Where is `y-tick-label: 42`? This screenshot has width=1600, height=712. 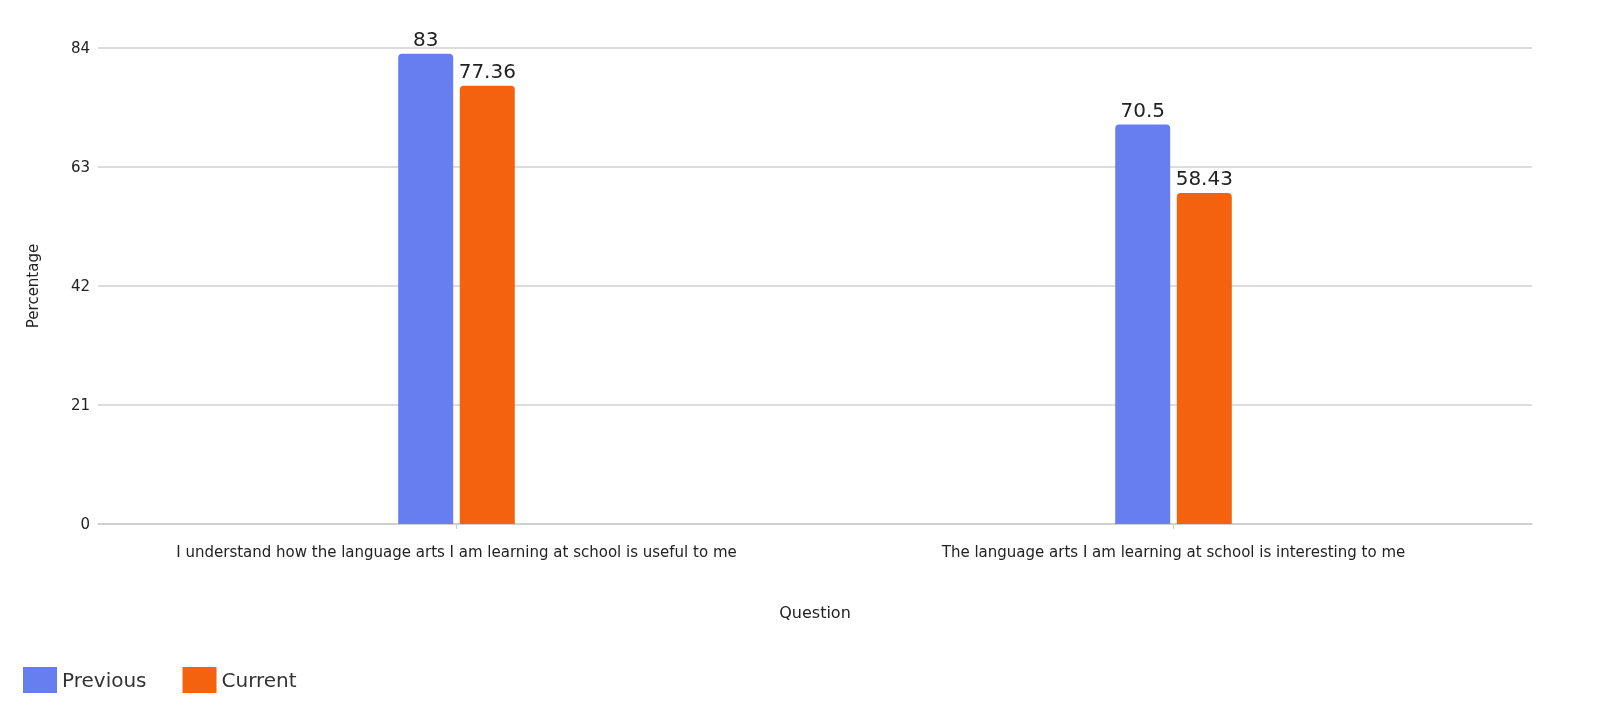 y-tick-label: 42 is located at coordinates (80, 286).